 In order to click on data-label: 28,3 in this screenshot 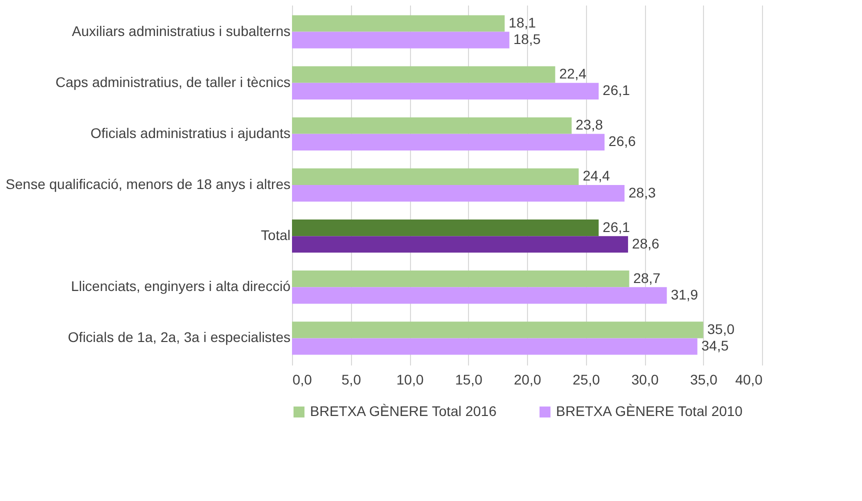, I will do `click(642, 192)`.